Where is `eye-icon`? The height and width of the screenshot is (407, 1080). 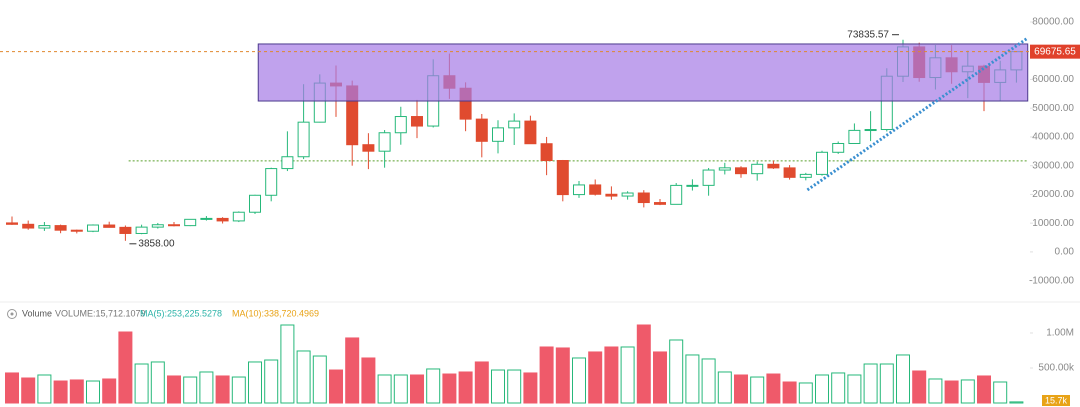 eye-icon is located at coordinates (12, 314).